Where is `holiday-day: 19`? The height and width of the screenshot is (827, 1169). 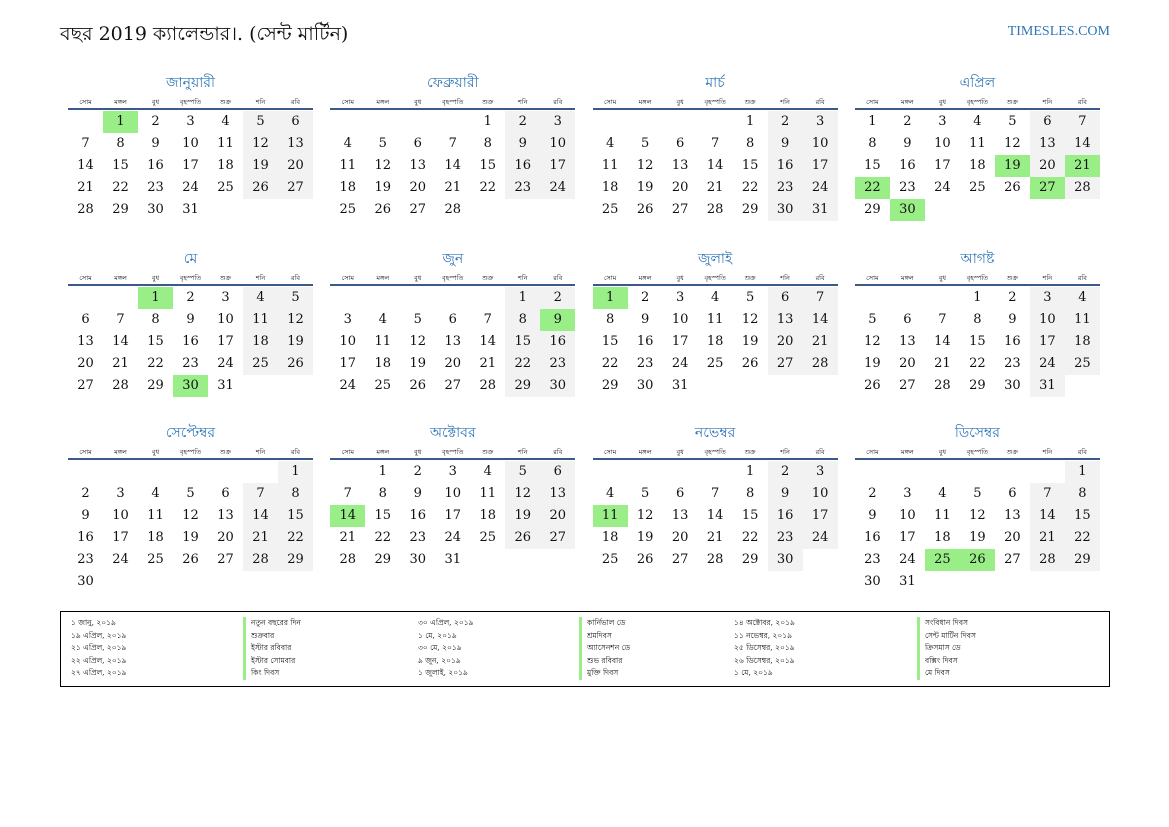 holiday-day: 19 is located at coordinates (1012, 166).